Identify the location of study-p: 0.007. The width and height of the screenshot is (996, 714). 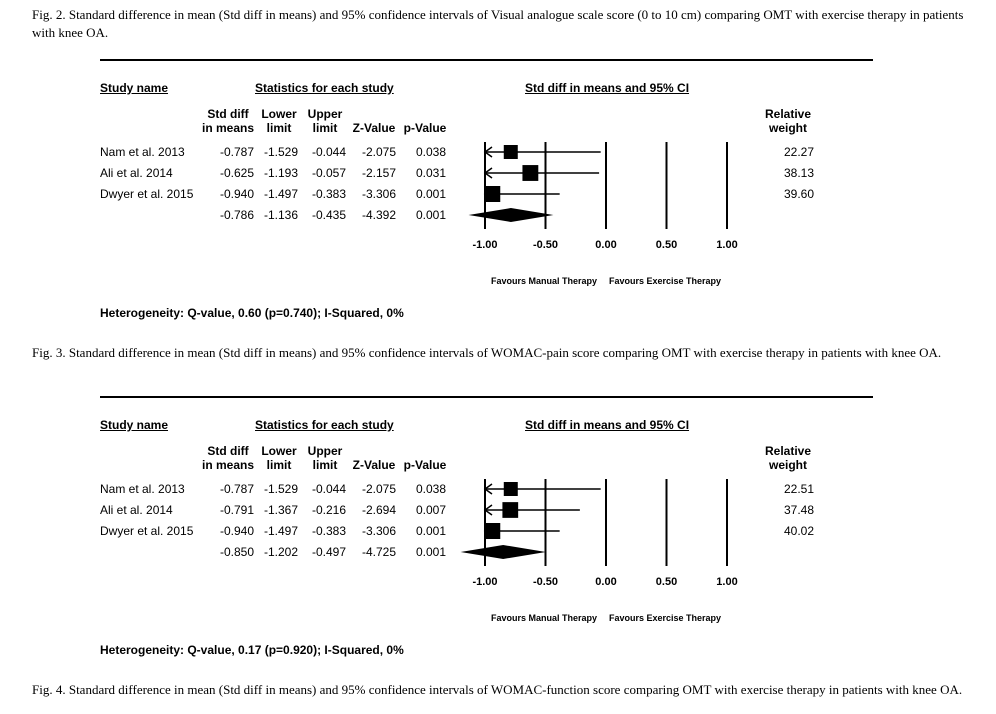
(430, 510).